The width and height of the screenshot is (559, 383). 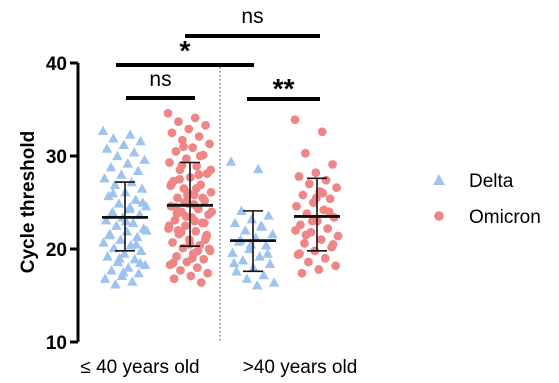 I want to click on comparison-label: ns, so click(x=160, y=79).